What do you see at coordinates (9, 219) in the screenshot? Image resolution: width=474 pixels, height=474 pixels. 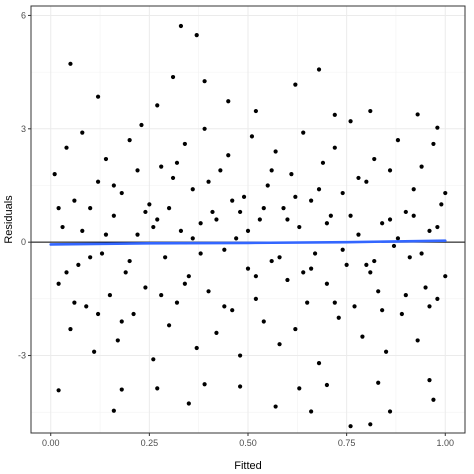 I see `y-axis-title: Residuals` at bounding box center [9, 219].